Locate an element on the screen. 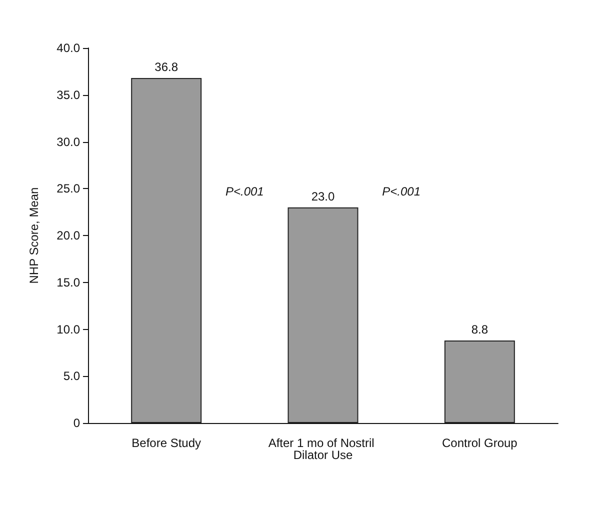 The image size is (606, 515). x-tick-label: Control Group is located at coordinates (480, 443).